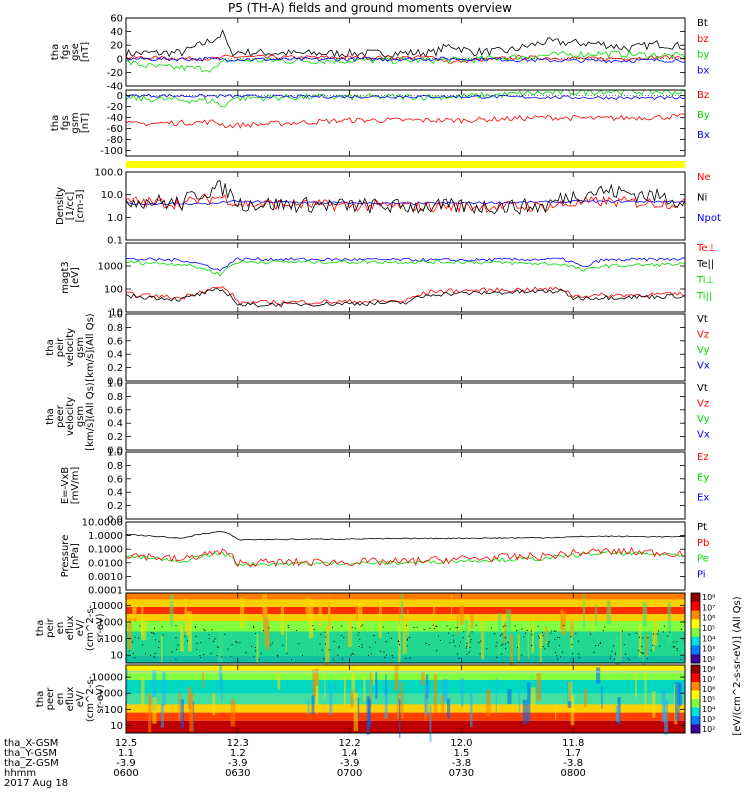 Image resolution: width=750 pixels, height=800 pixels. I want to click on ylabel-line: en, so click(60, 628).